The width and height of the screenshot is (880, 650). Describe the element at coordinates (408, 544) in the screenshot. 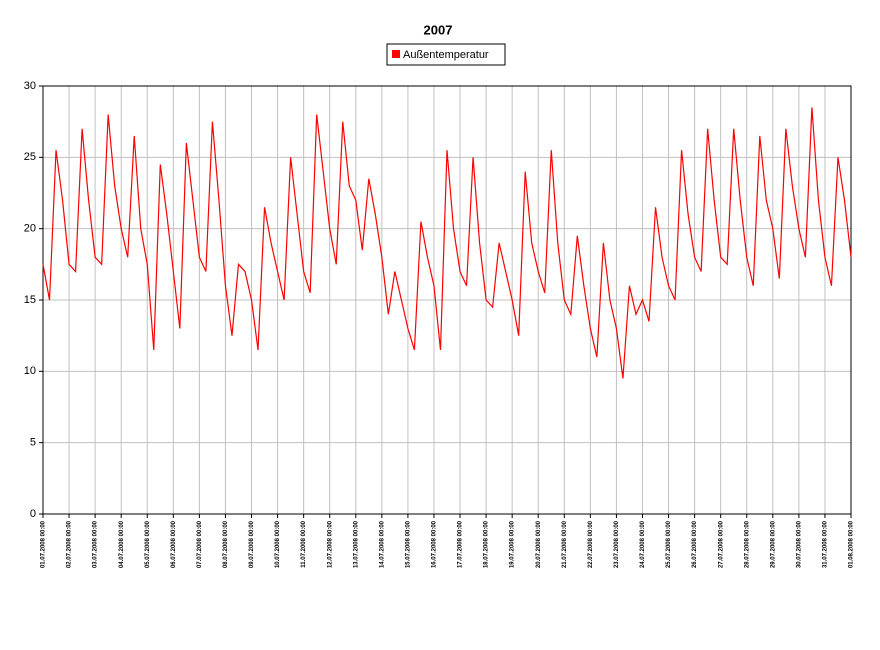

I see `x-tick-label: 15.07.2008 00:00` at that location.